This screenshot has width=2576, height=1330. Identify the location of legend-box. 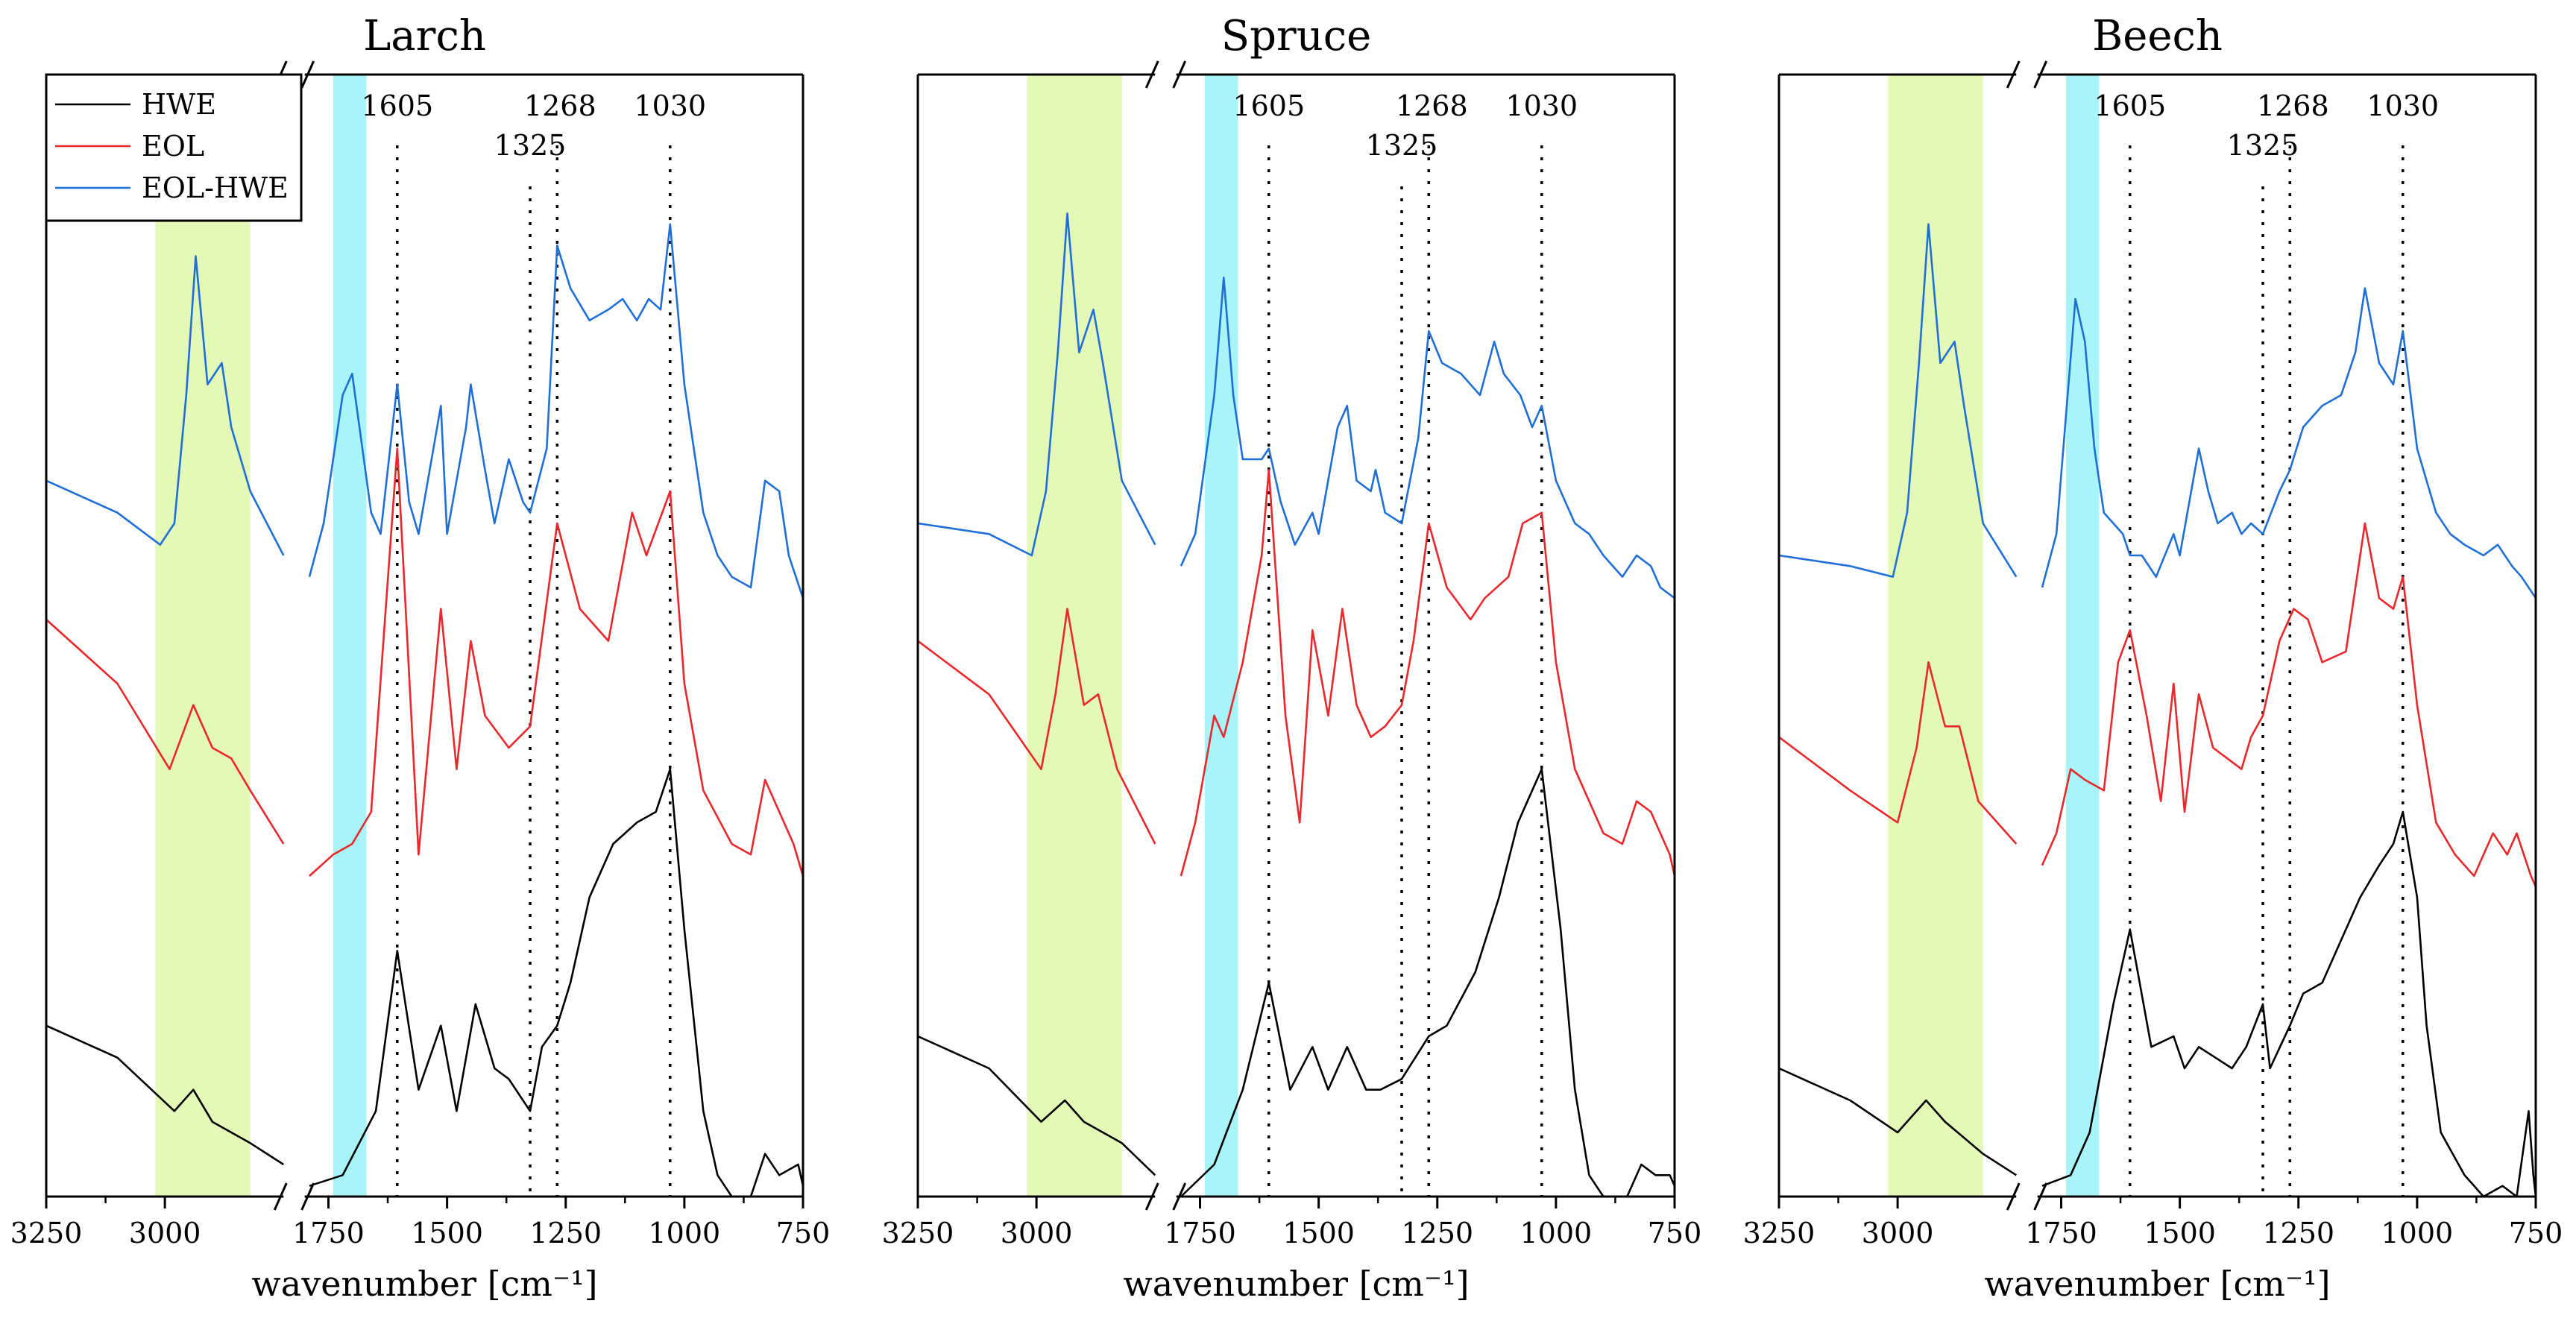
(174, 147).